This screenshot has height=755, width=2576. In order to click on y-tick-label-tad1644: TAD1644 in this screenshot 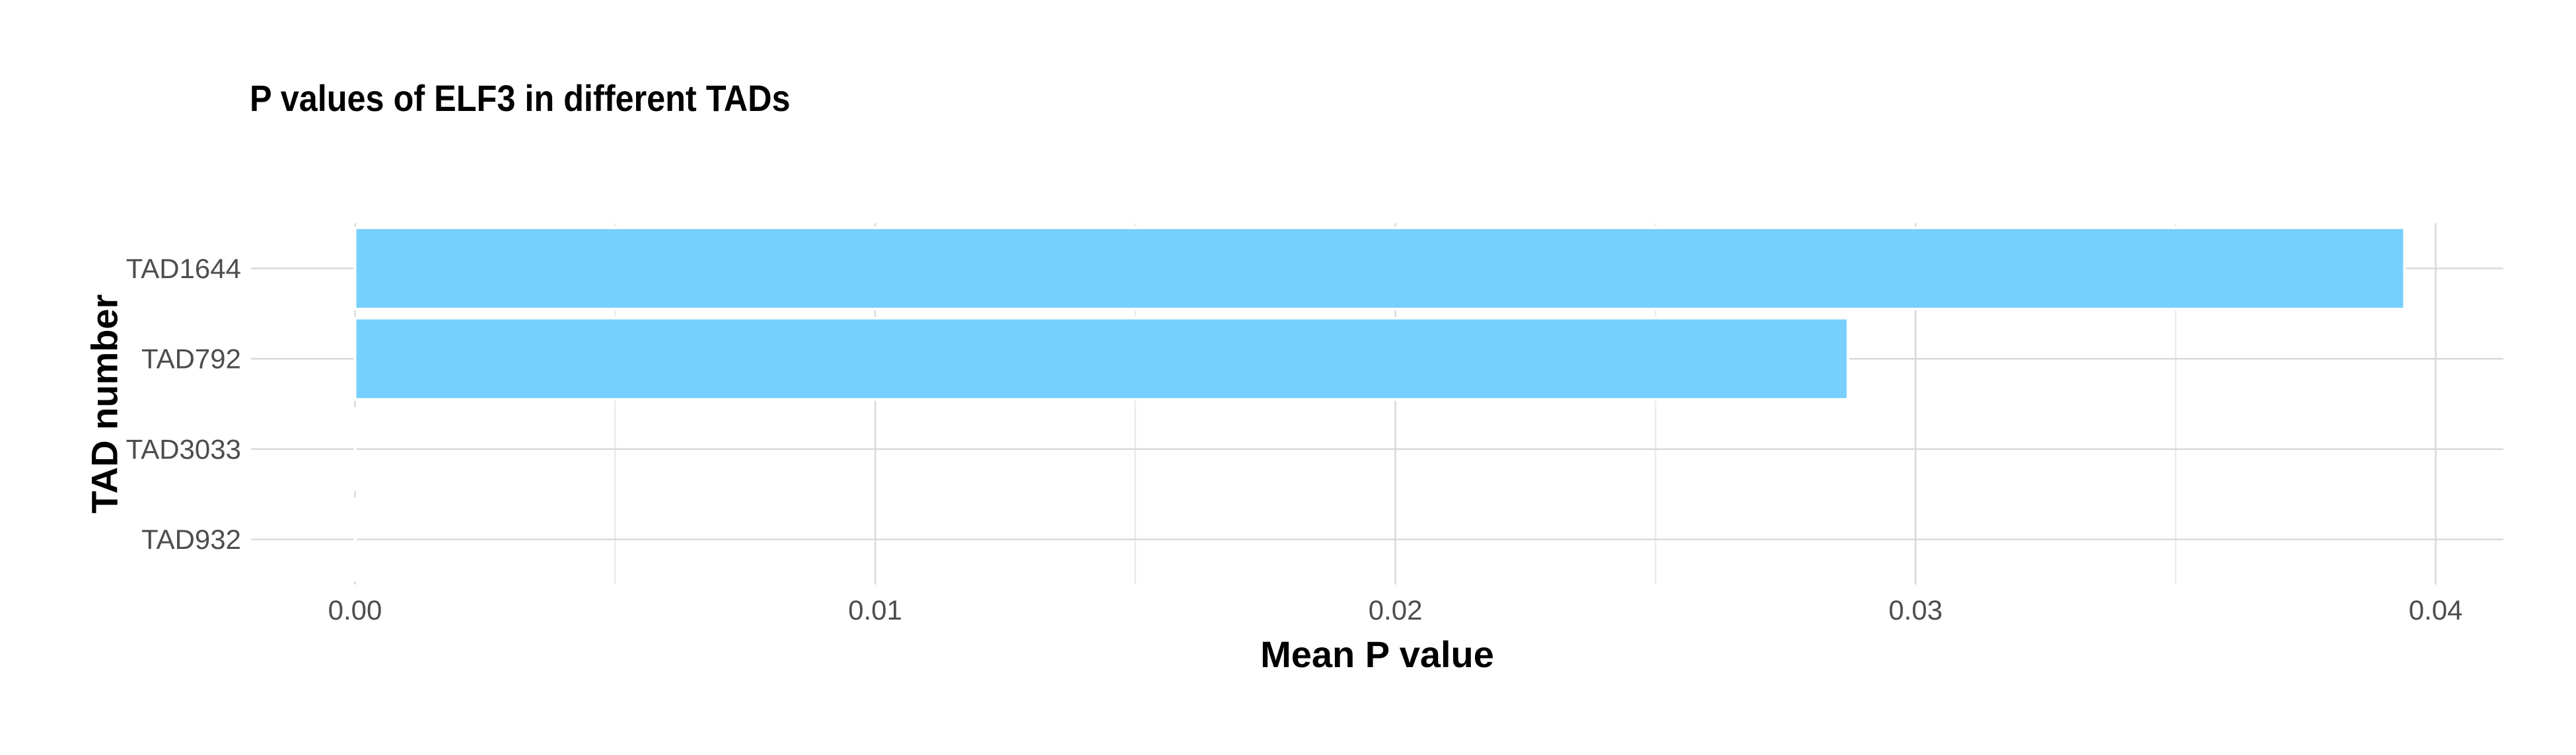, I will do `click(184, 268)`.